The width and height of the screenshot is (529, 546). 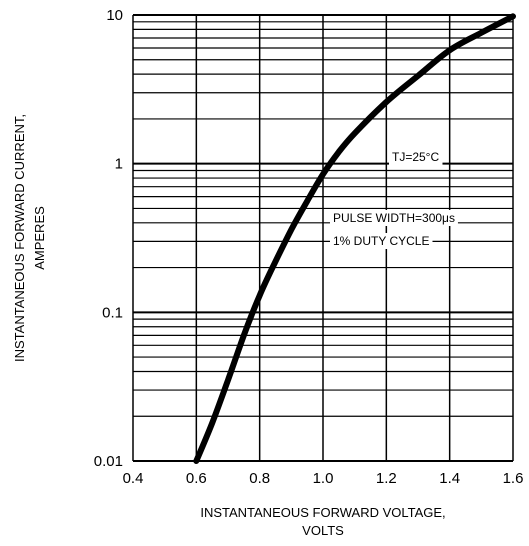 What do you see at coordinates (19, 238) in the screenshot?
I see `y-axis-title-line1: INSTANTANEOUS FORWARD CURRENT,` at bounding box center [19, 238].